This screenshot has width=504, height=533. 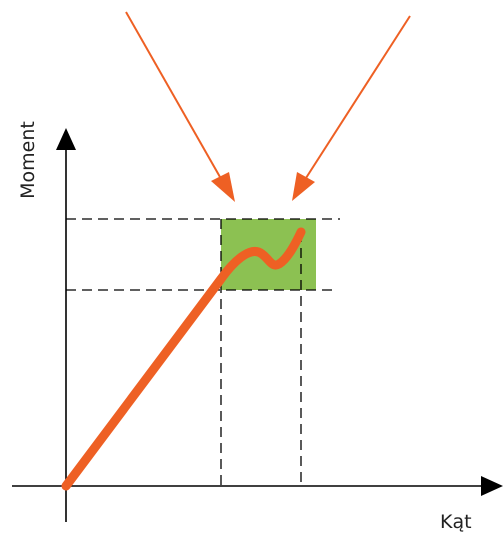 I want to click on left-pointer-arrow, so click(x=173, y=94).